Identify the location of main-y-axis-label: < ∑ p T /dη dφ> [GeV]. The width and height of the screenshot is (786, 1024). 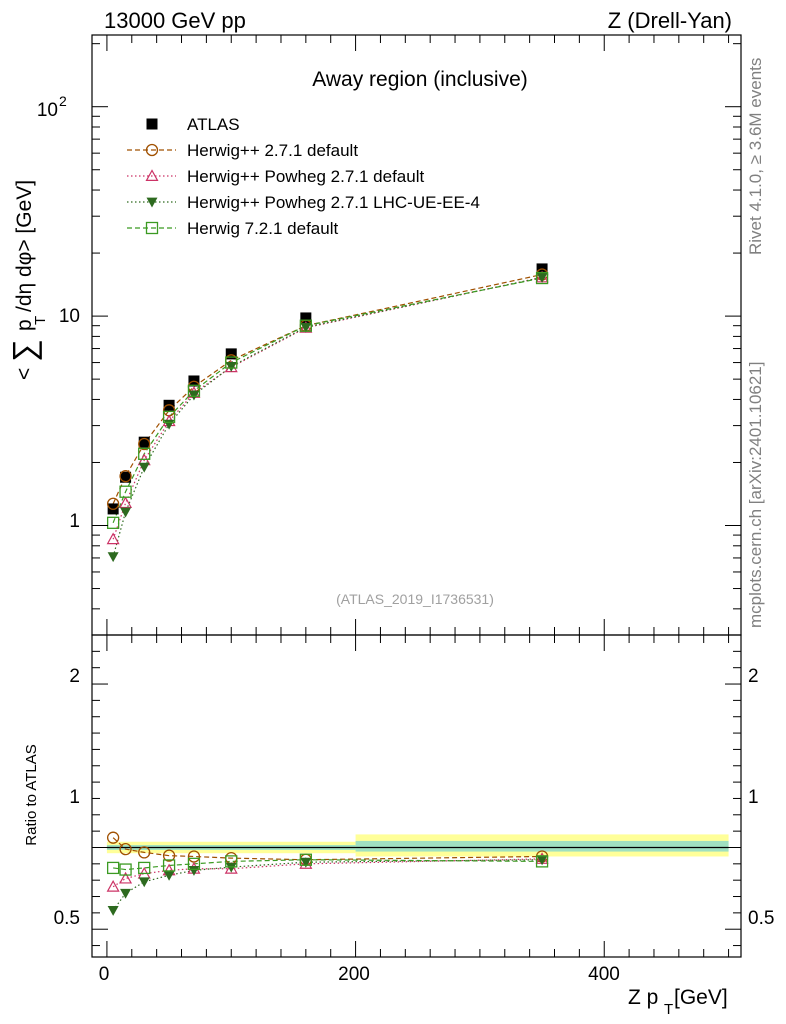
(27, 280).